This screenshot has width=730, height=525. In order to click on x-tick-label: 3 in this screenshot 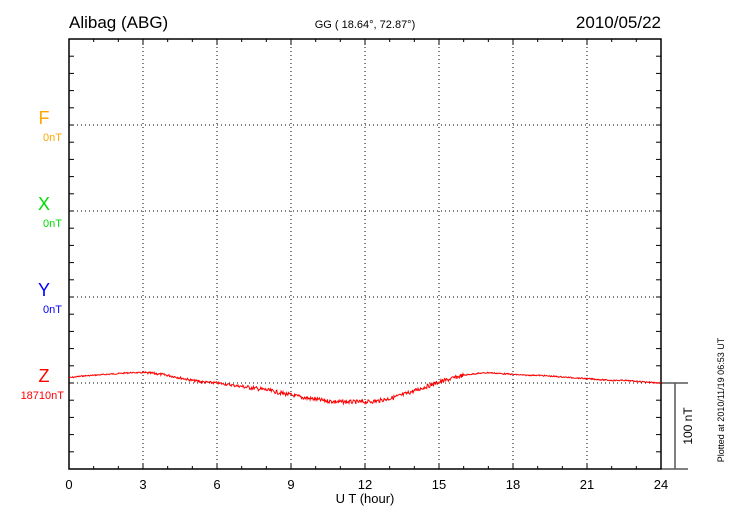, I will do `click(142, 484)`.